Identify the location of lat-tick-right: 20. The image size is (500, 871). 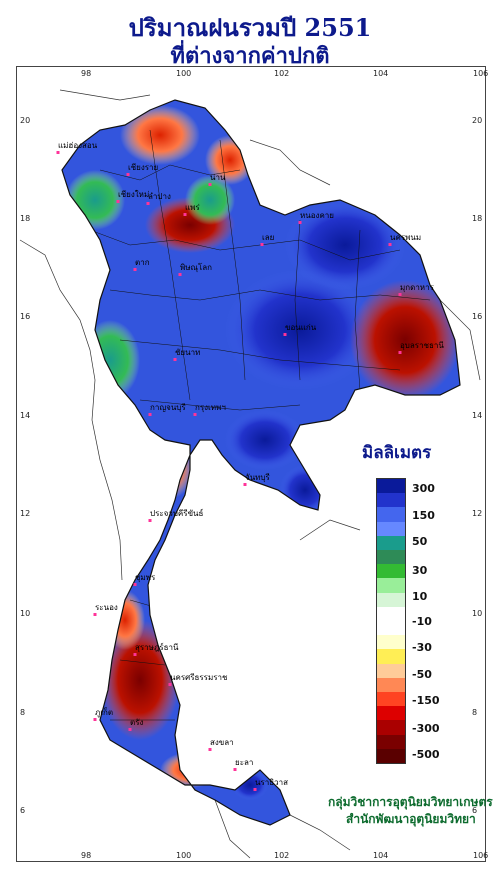
(477, 120).